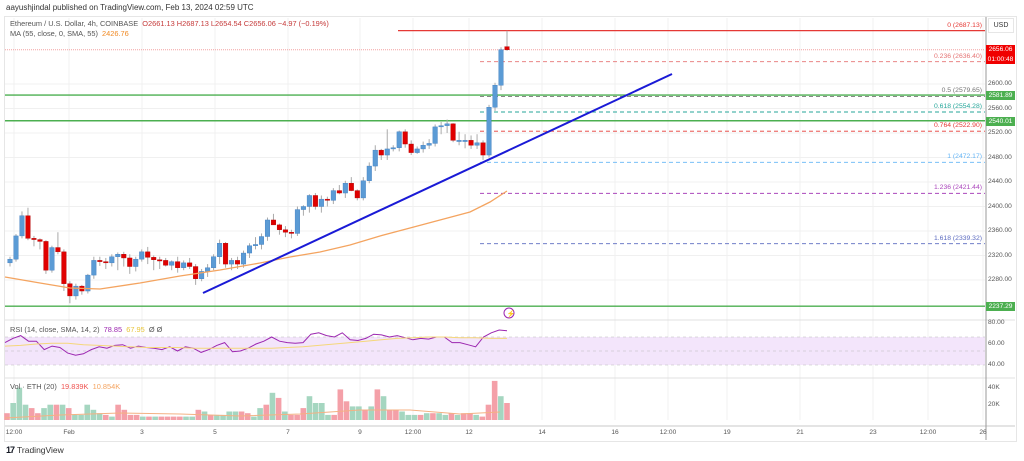 This screenshot has height=461, width=1024. What do you see at coordinates (1000, 181) in the screenshot?
I see `price-axis-label: 2440.00` at bounding box center [1000, 181].